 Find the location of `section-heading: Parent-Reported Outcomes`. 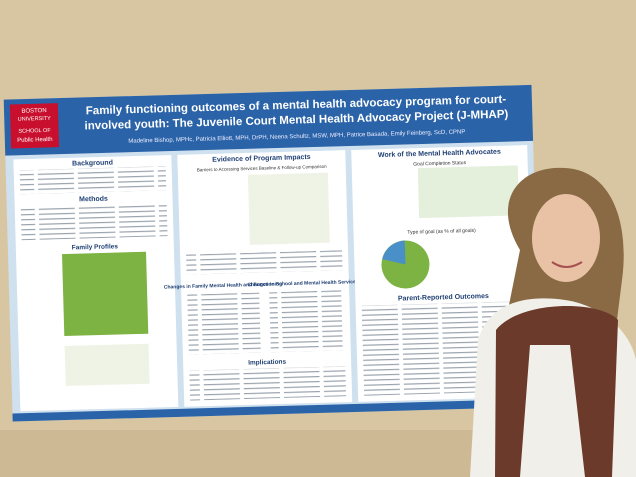

section-heading: Parent-Reported Outcomes is located at coordinates (443, 298).